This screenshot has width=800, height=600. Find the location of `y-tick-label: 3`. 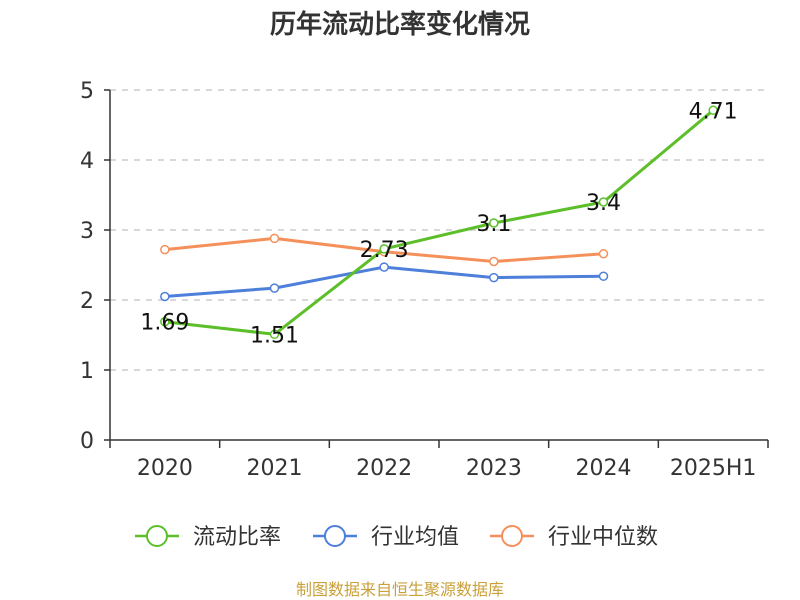

y-tick-label: 3 is located at coordinates (87, 231).